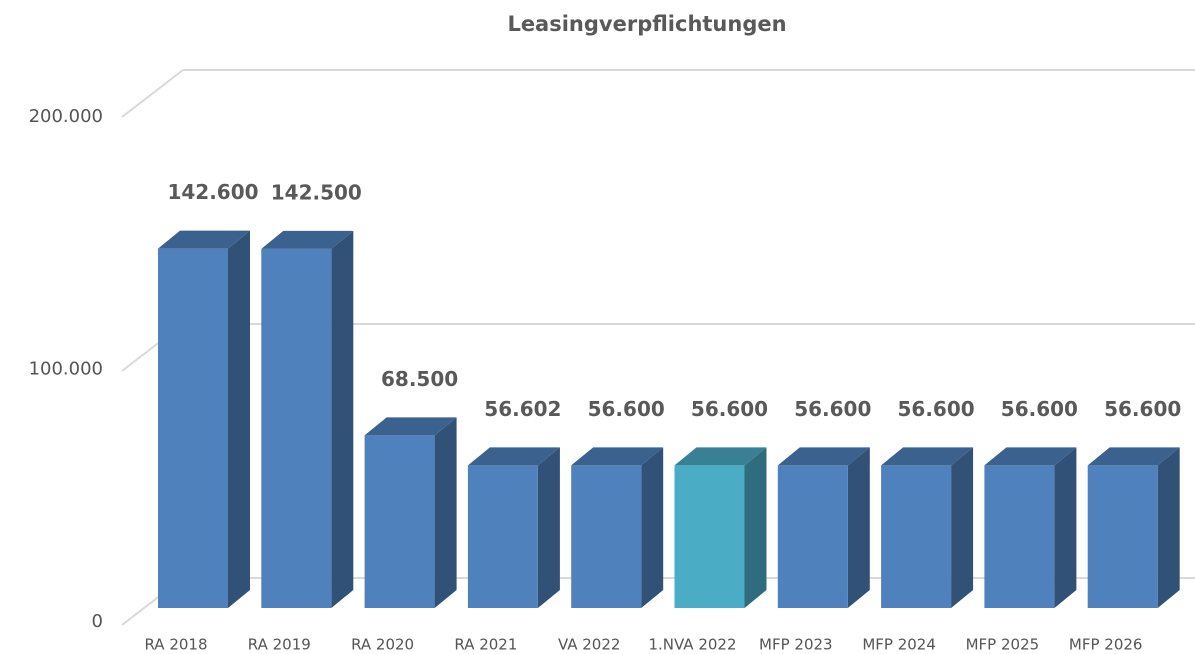  What do you see at coordinates (899, 645) in the screenshot?
I see `x-tick-label: MFP 2024` at bounding box center [899, 645].